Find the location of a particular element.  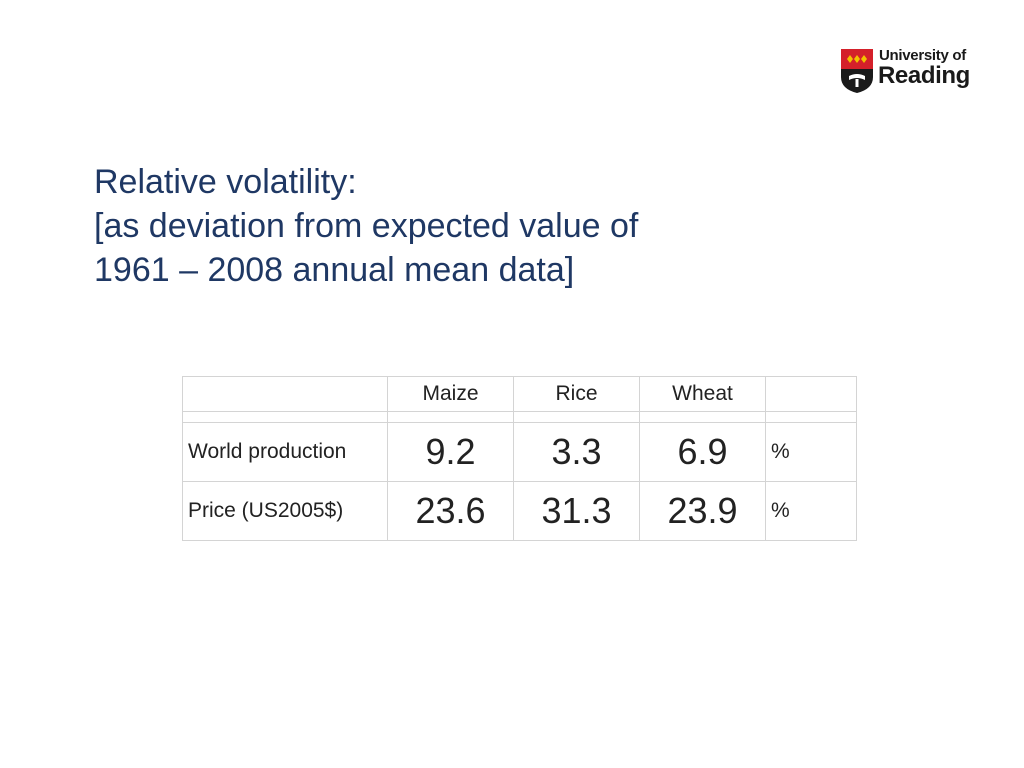

table-spacer-row is located at coordinates (519, 417).